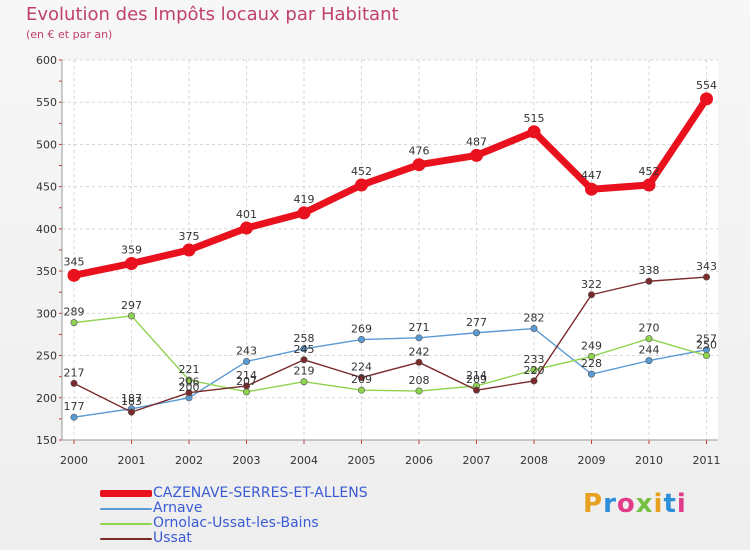  What do you see at coordinates (419, 460) in the screenshot?
I see `x-tick-label: 2006` at bounding box center [419, 460].